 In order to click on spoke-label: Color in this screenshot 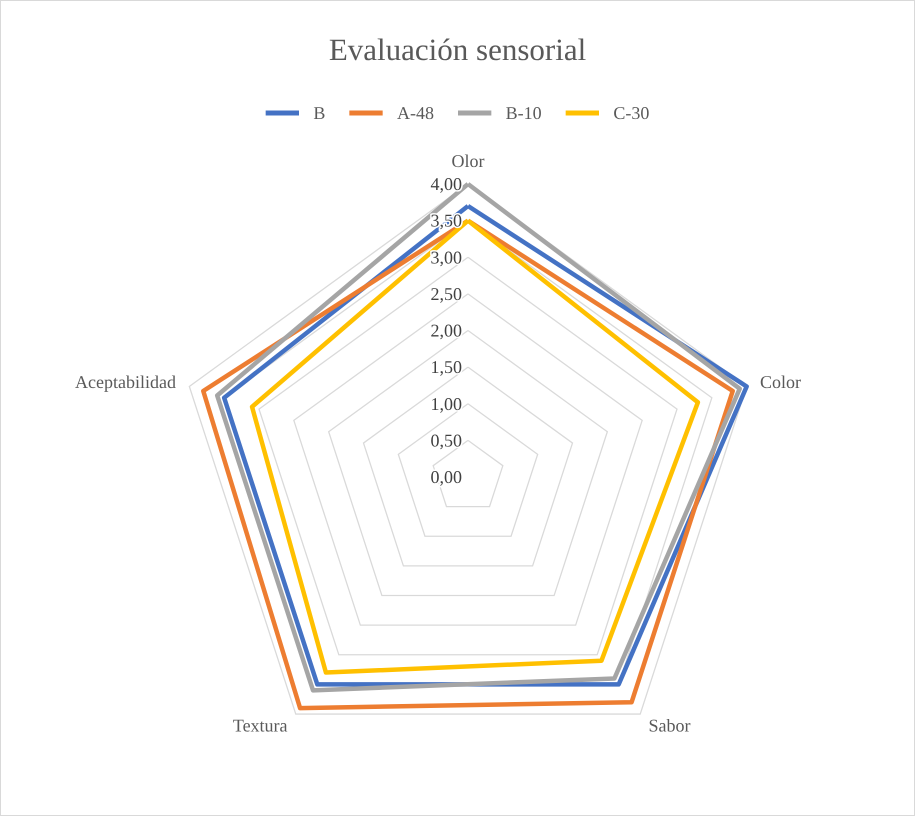, I will do `click(780, 382)`.